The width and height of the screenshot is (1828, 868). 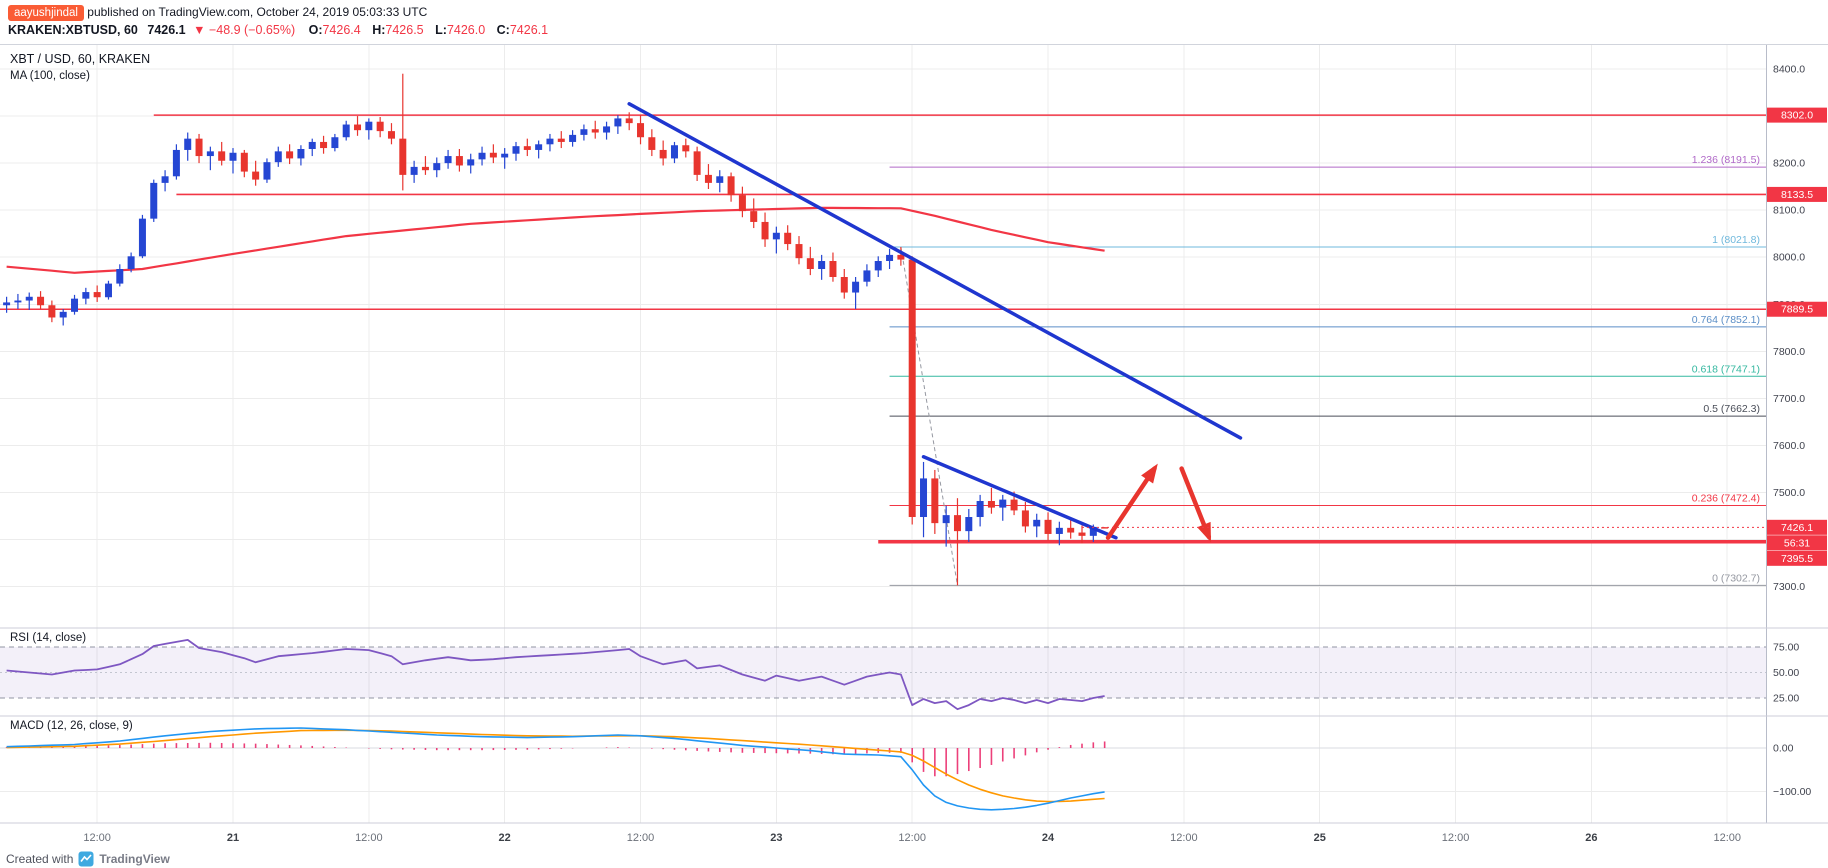 What do you see at coordinates (1320, 838) in the screenshot?
I see `svg-text: 25` at bounding box center [1320, 838].